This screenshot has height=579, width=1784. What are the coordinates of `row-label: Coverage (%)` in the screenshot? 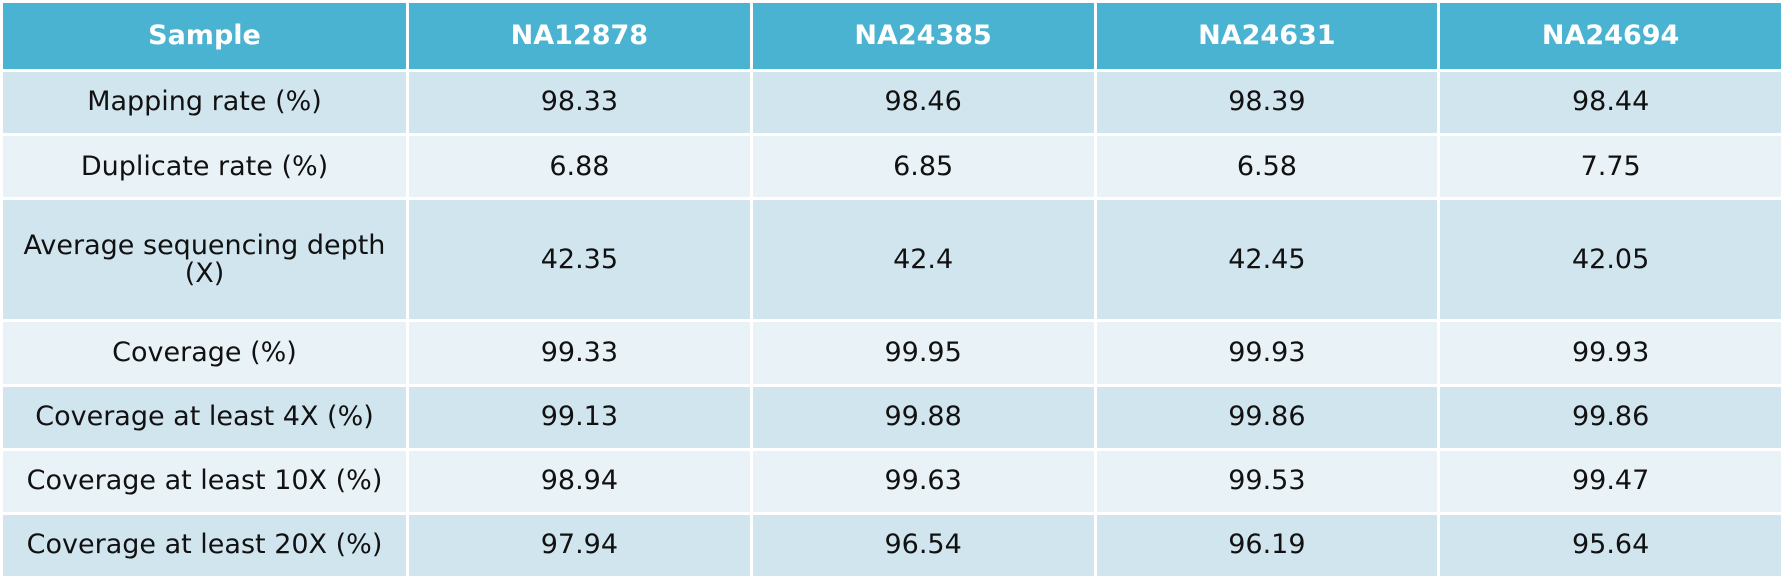 It's located at (204, 353).